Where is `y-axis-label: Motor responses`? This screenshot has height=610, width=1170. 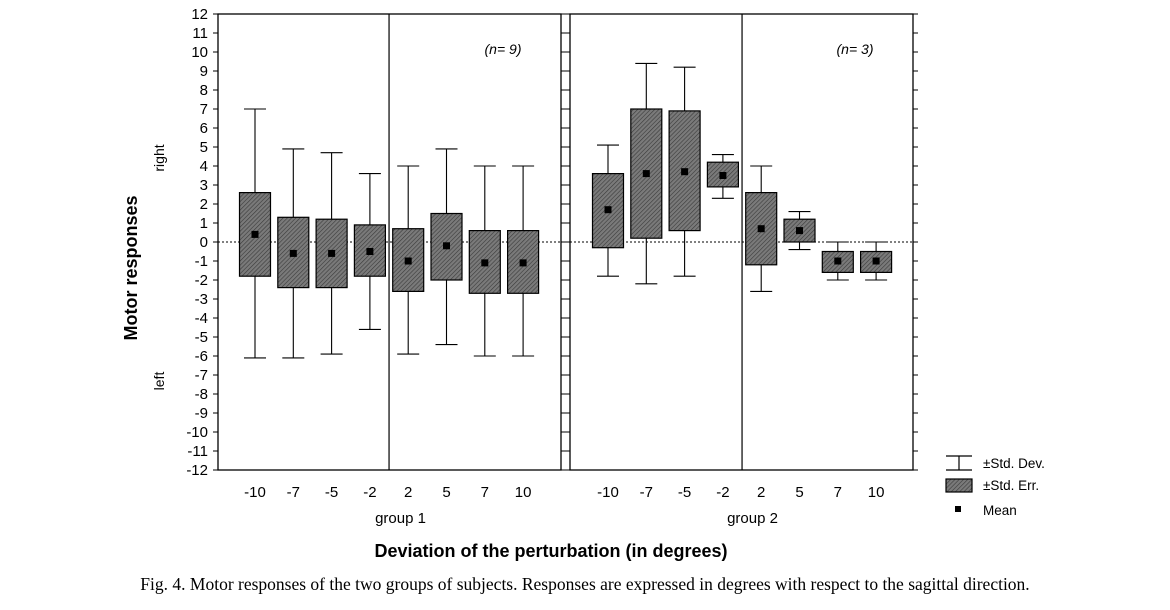
y-axis-label: Motor responses is located at coordinates (131, 267).